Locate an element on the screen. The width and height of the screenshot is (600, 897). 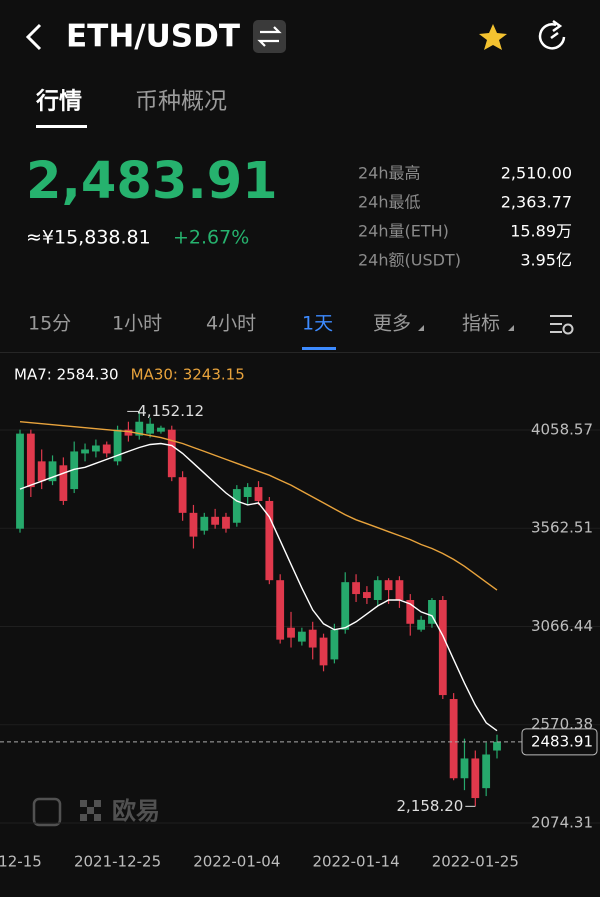
x-tick-label: 2021-12-25 is located at coordinates (117, 862).